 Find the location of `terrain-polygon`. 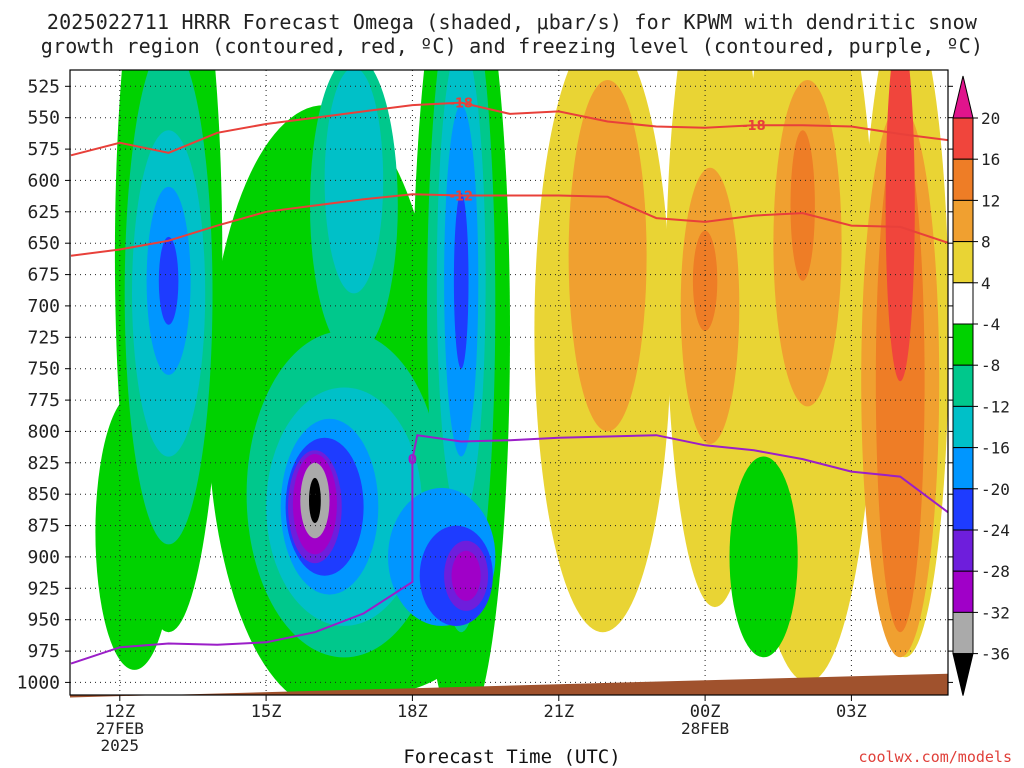

terrain-polygon is located at coordinates (509, 685).